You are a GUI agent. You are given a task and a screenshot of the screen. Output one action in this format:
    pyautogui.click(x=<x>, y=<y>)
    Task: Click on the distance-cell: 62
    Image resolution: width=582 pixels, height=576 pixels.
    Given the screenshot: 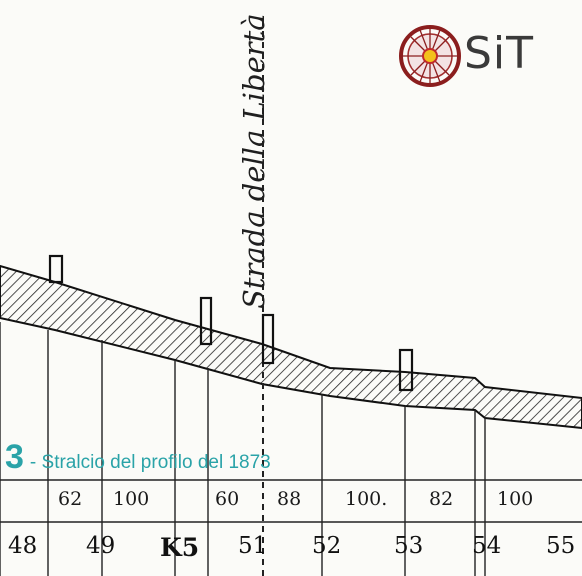 What is the action you would take?
    pyautogui.click(x=70, y=499)
    